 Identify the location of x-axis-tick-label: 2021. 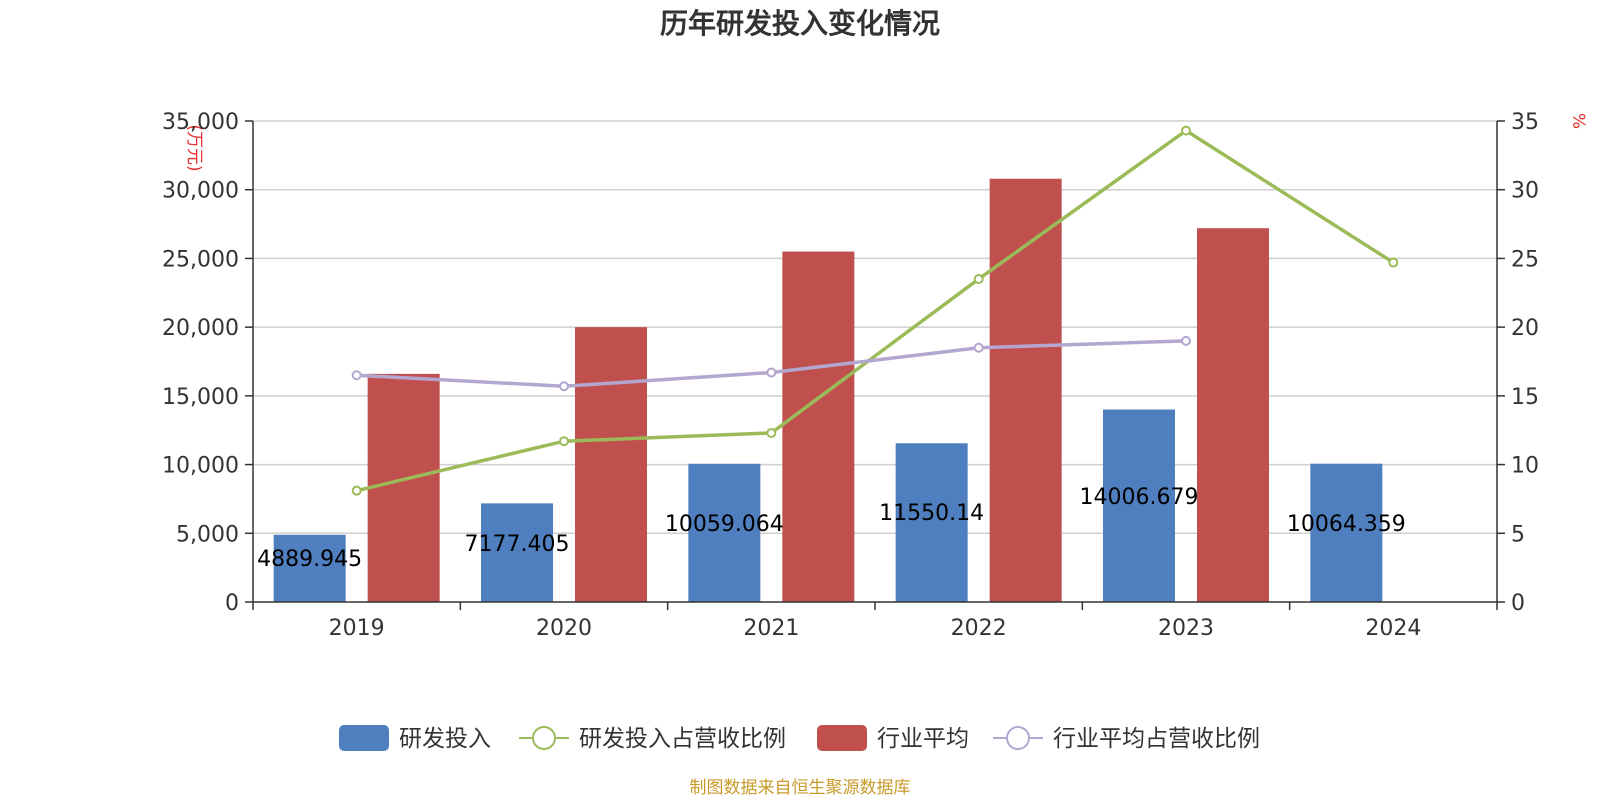
(771, 628).